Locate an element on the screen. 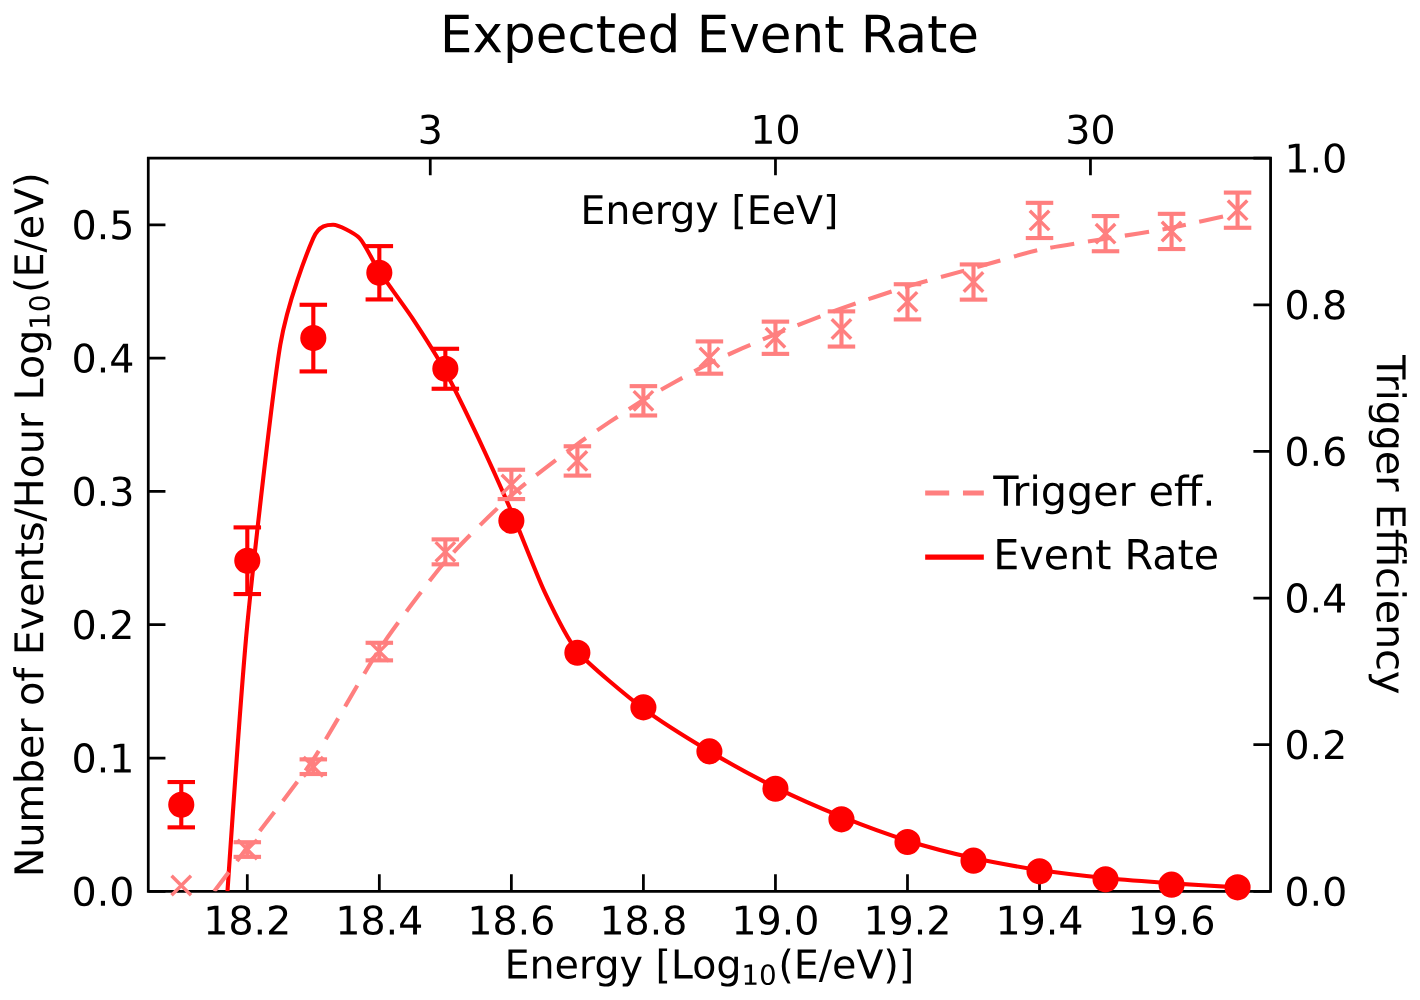  y-tick-label: 0.0 is located at coordinates (103, 891).